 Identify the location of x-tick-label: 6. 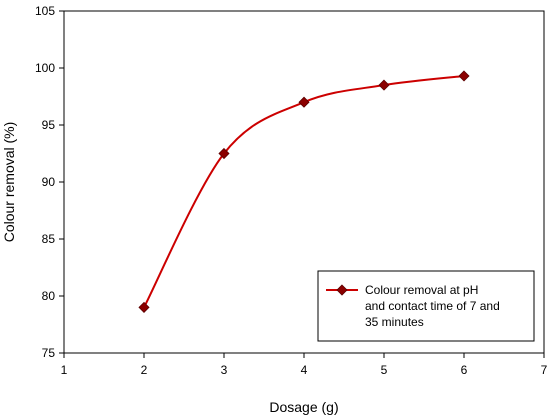
(464, 370).